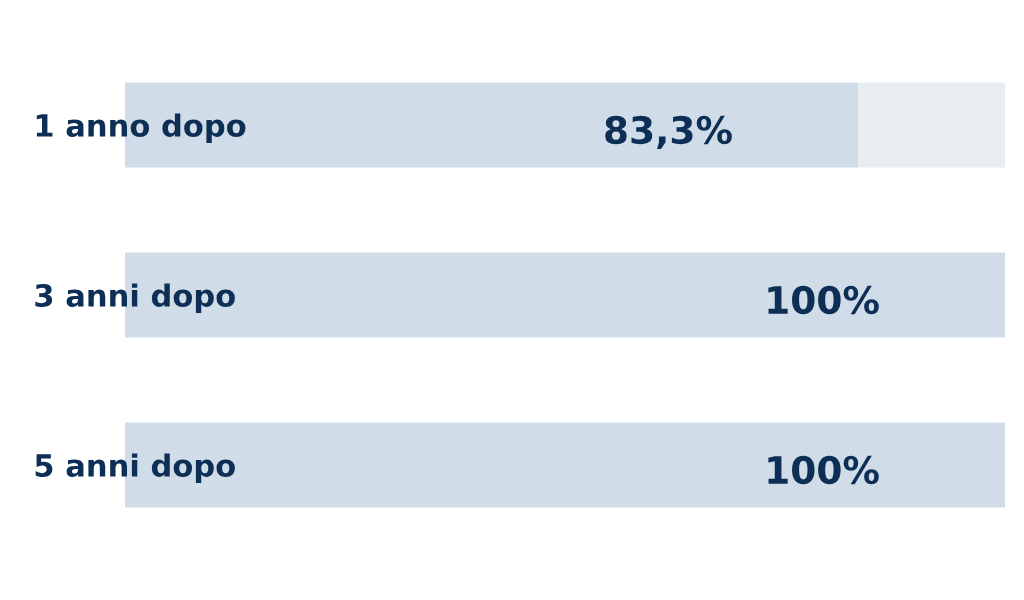  I want to click on y-tick-label: 1 anno dopo, so click(141, 128).